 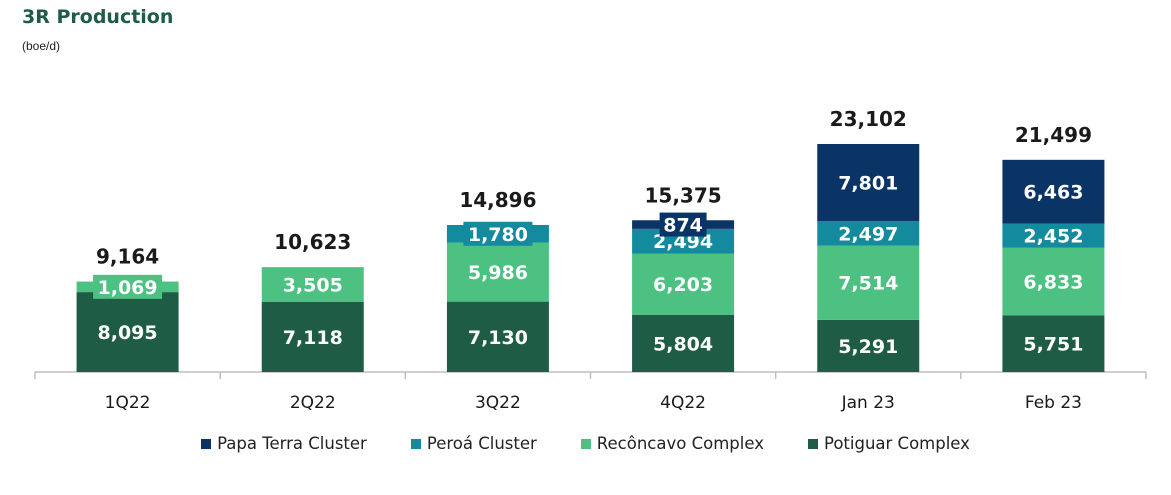 What do you see at coordinates (415, 443) in the screenshot?
I see `legend-swatch-peroa` at bounding box center [415, 443].